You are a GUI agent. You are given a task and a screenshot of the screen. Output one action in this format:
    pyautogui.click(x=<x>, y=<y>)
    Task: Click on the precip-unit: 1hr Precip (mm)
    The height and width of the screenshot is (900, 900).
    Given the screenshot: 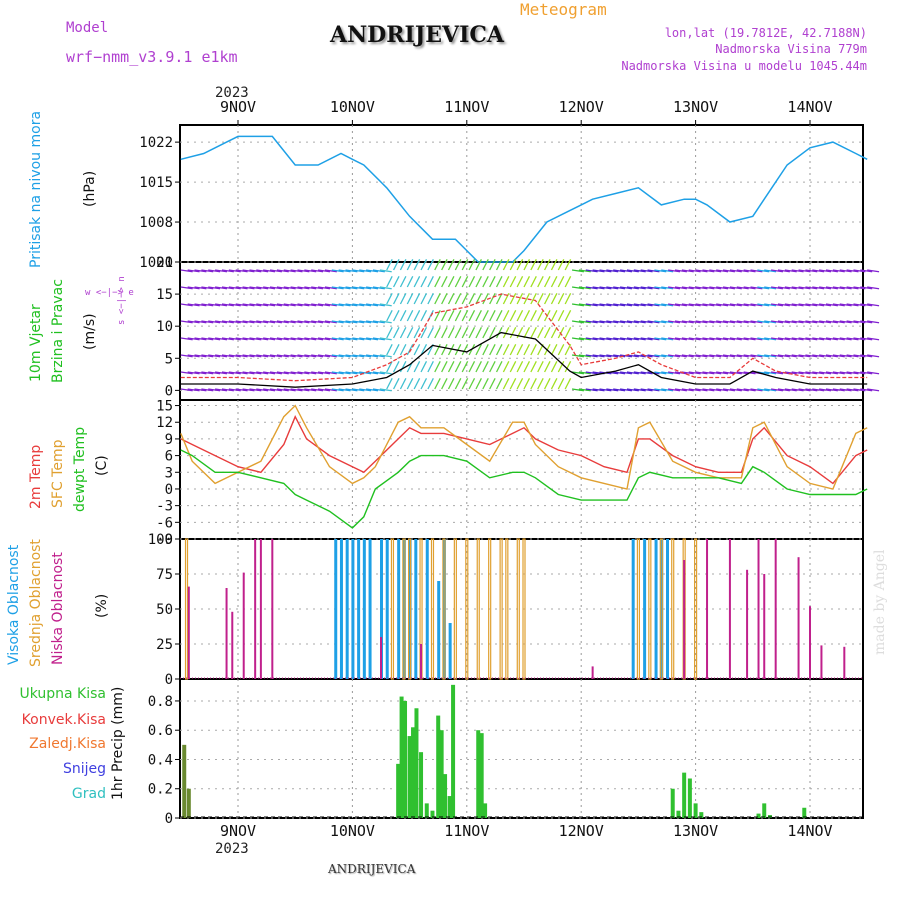 What is the action you would take?
    pyautogui.click(x=118, y=743)
    